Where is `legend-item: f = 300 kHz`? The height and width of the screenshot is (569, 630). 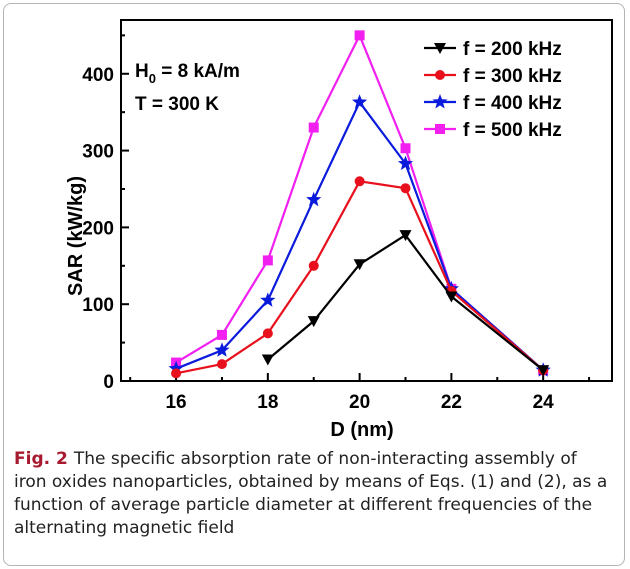 legend-item: f = 300 kHz is located at coordinates (493, 76).